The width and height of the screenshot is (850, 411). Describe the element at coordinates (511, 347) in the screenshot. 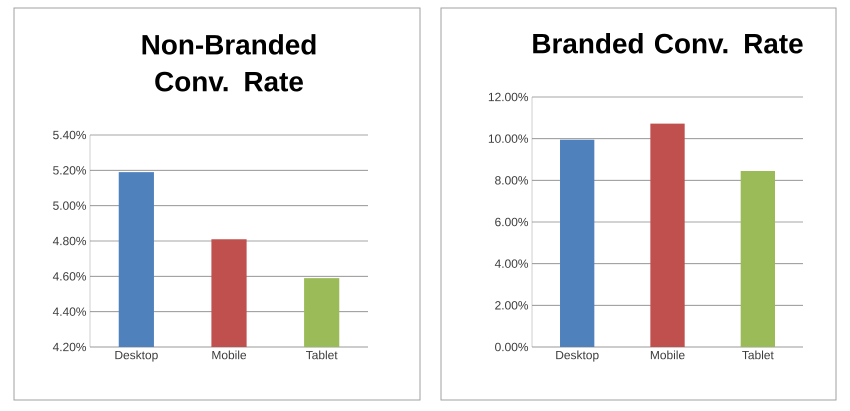

I see `y-tick-label: 0.00%` at that location.